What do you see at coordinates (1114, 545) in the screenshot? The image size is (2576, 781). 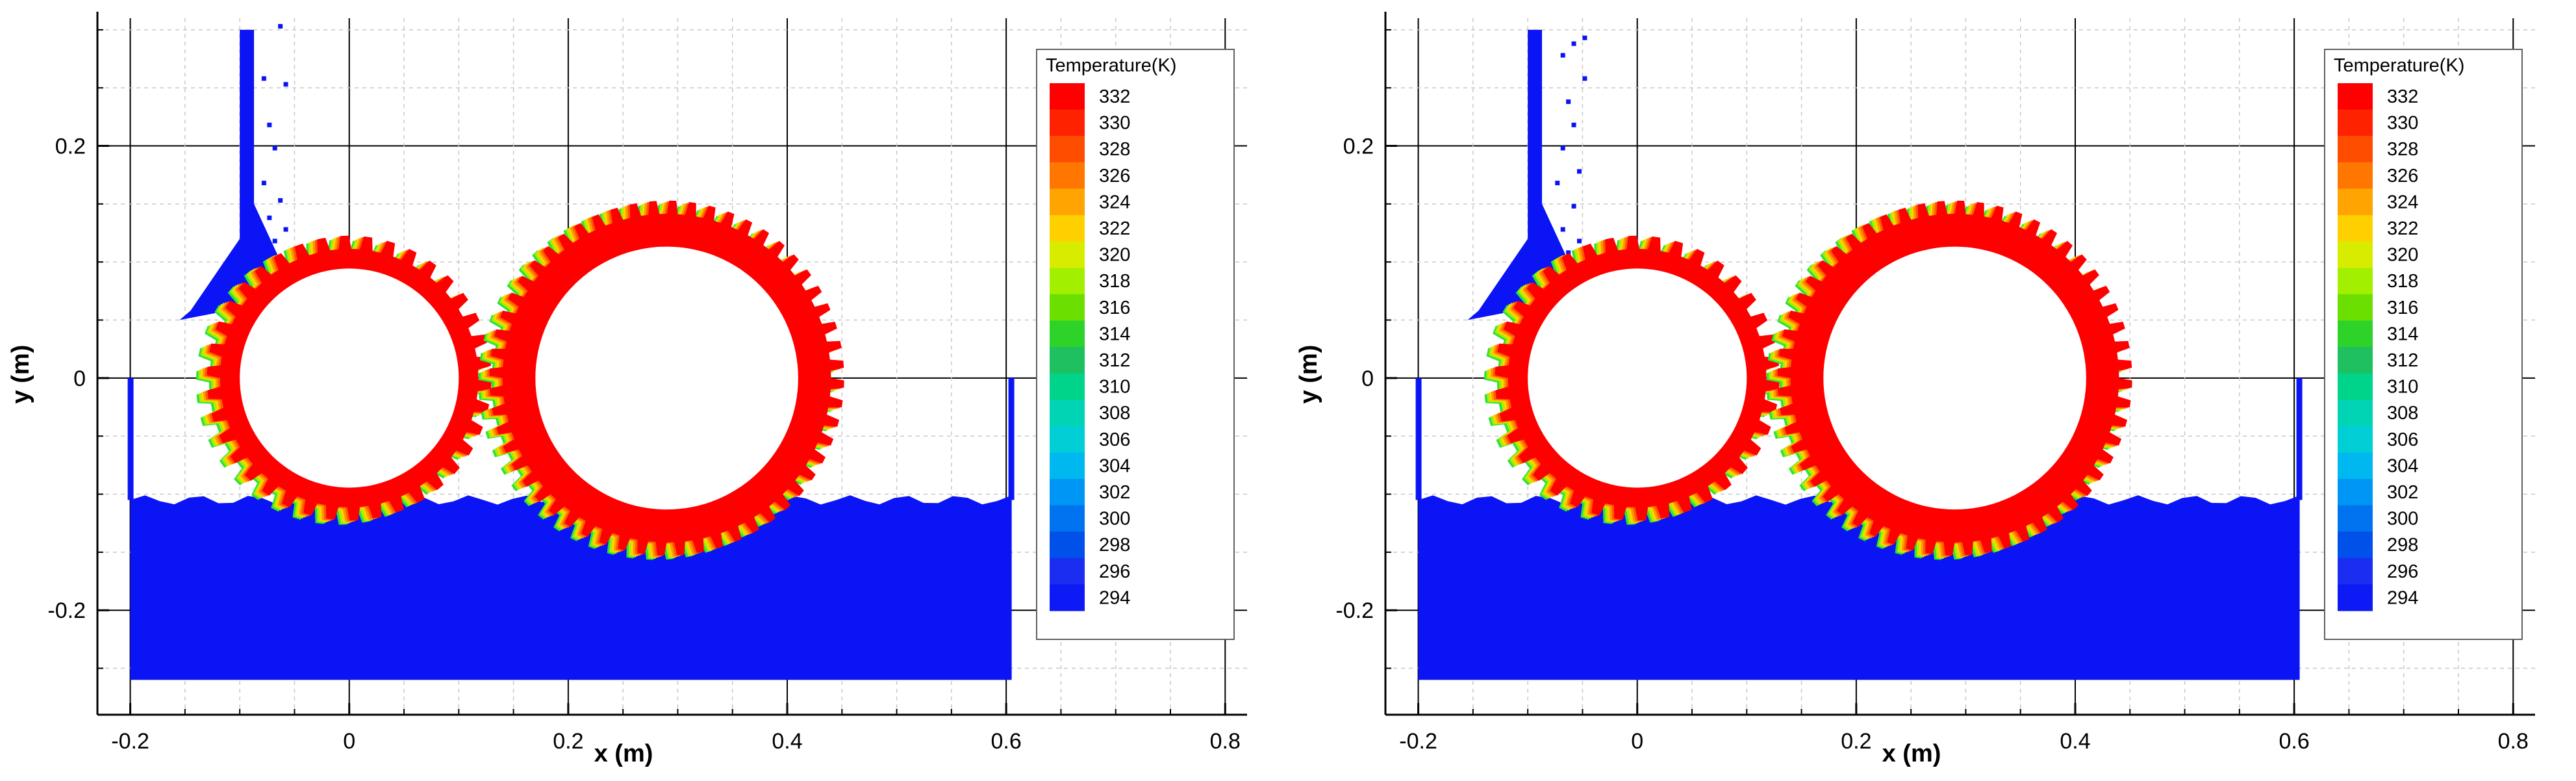 I see `legend-level-label: 298` at bounding box center [1114, 545].